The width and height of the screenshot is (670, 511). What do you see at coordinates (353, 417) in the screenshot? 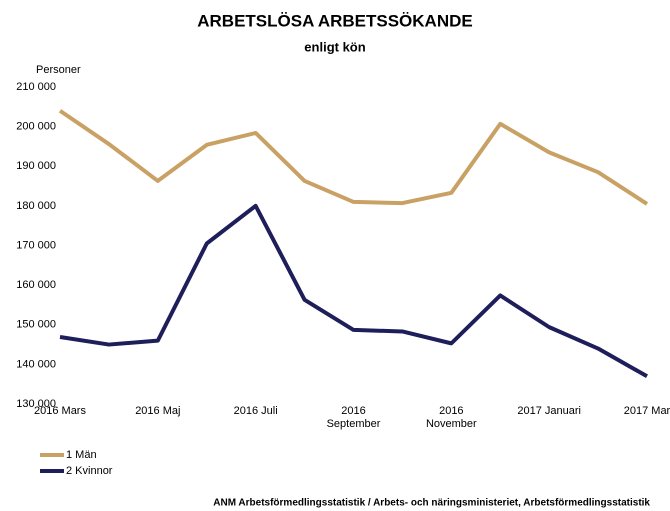
I see `x-tick-label: 2016 September` at bounding box center [353, 417].